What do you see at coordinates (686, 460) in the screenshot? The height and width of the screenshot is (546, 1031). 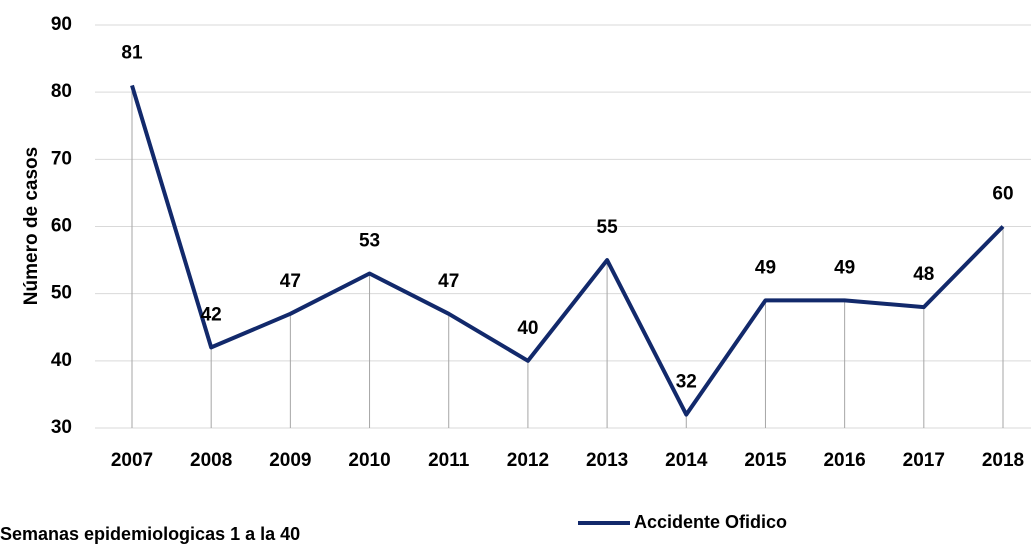 I see `x-tick-label: 2014` at bounding box center [686, 460].